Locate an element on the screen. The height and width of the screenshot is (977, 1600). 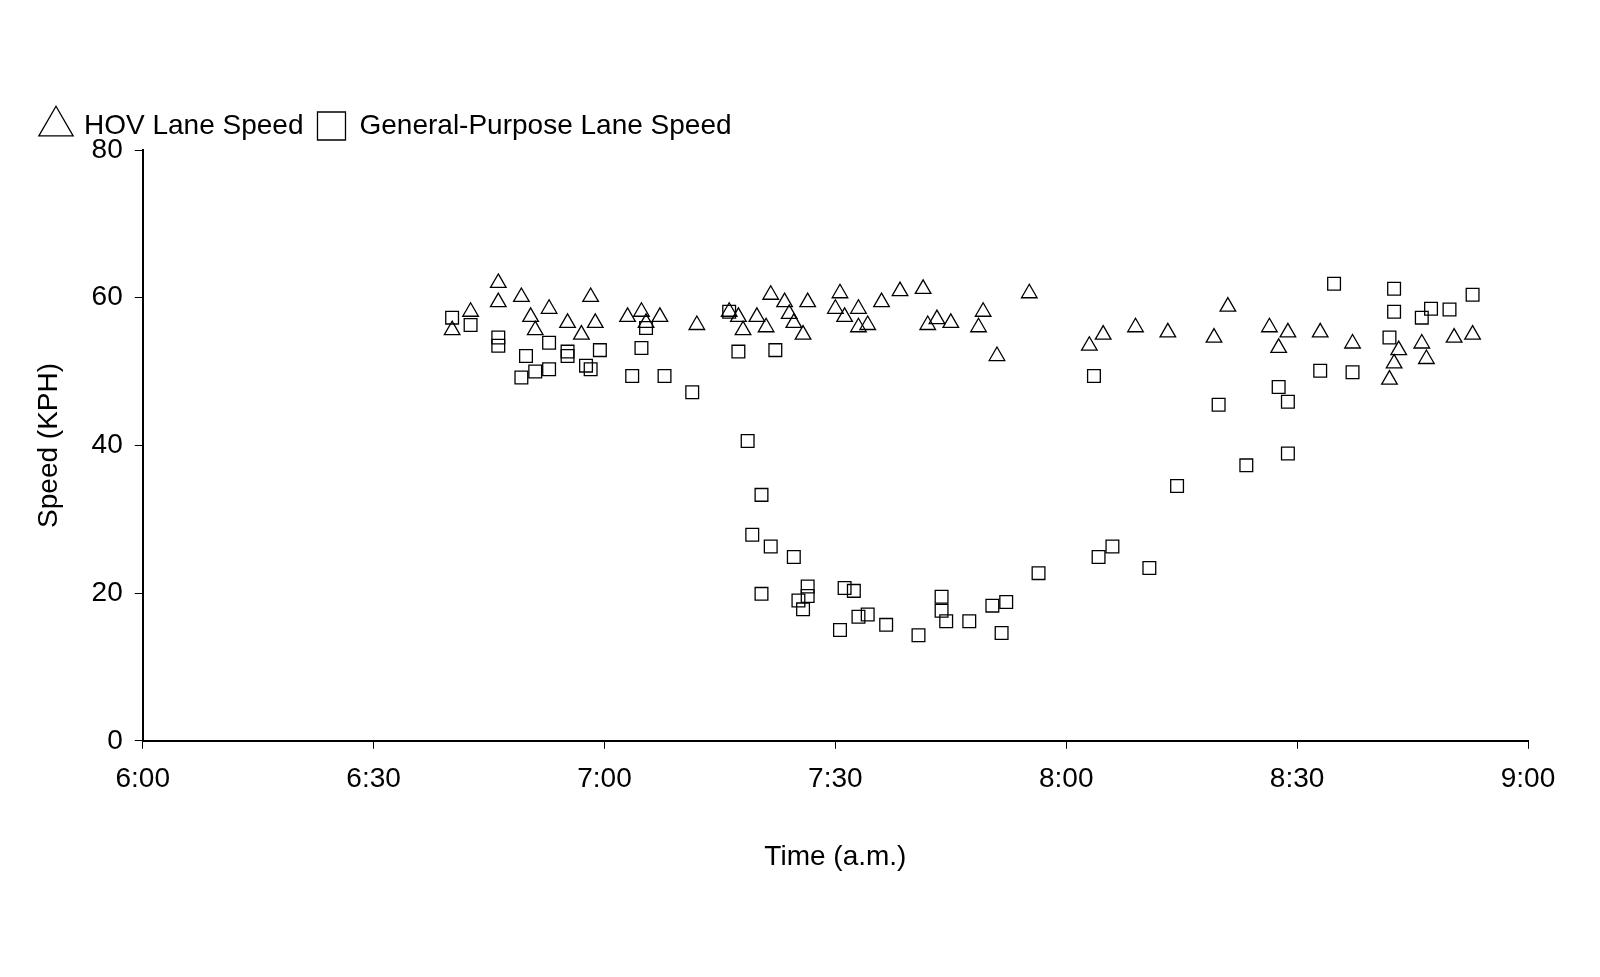
x-axis-title: Time (a.m.) is located at coordinates (835, 855).